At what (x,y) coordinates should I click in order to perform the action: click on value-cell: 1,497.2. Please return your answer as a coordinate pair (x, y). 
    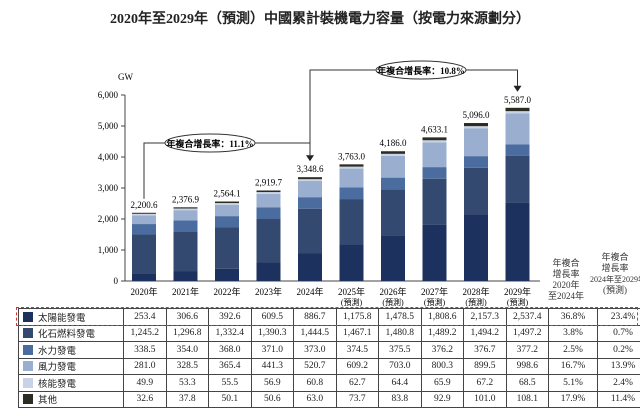
    Looking at the image, I should click on (527, 333).